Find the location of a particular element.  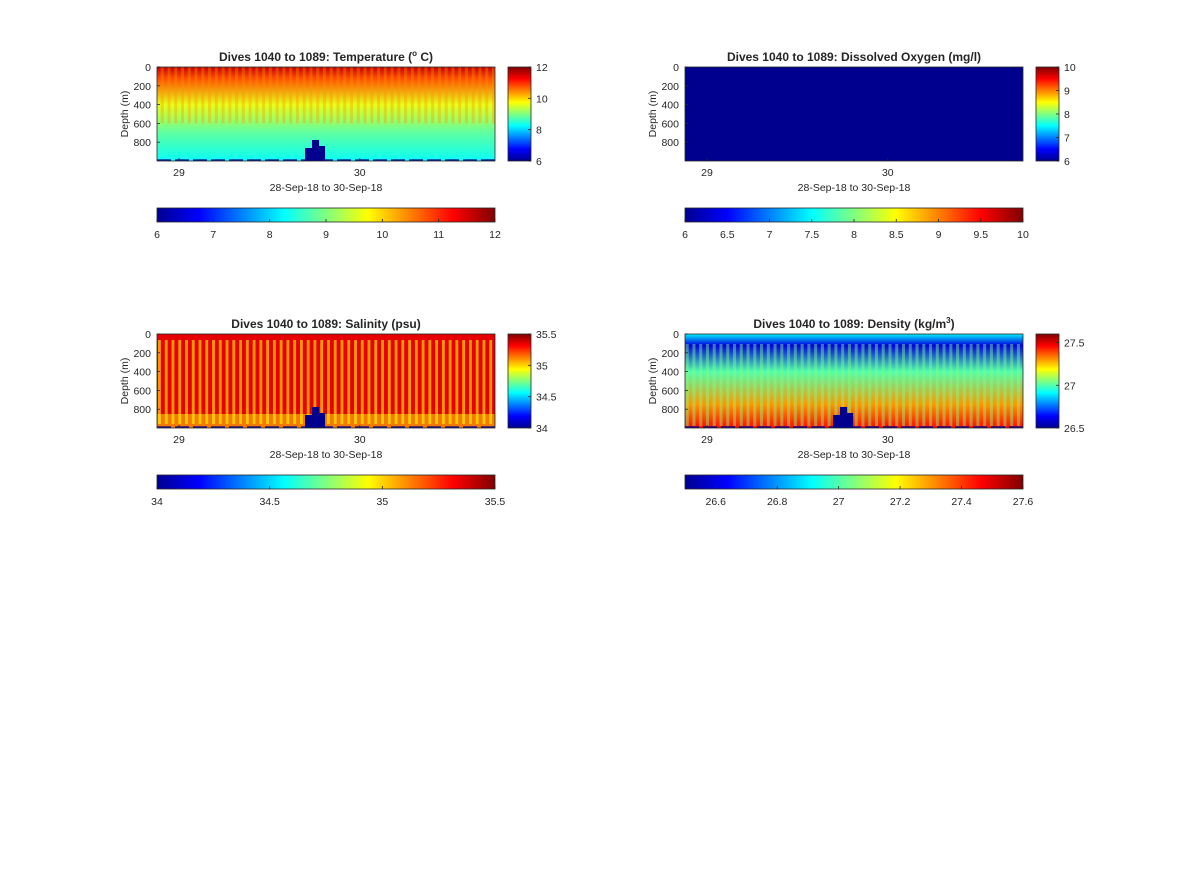

salinity-ytick-800: 800 is located at coordinates (142, 410).